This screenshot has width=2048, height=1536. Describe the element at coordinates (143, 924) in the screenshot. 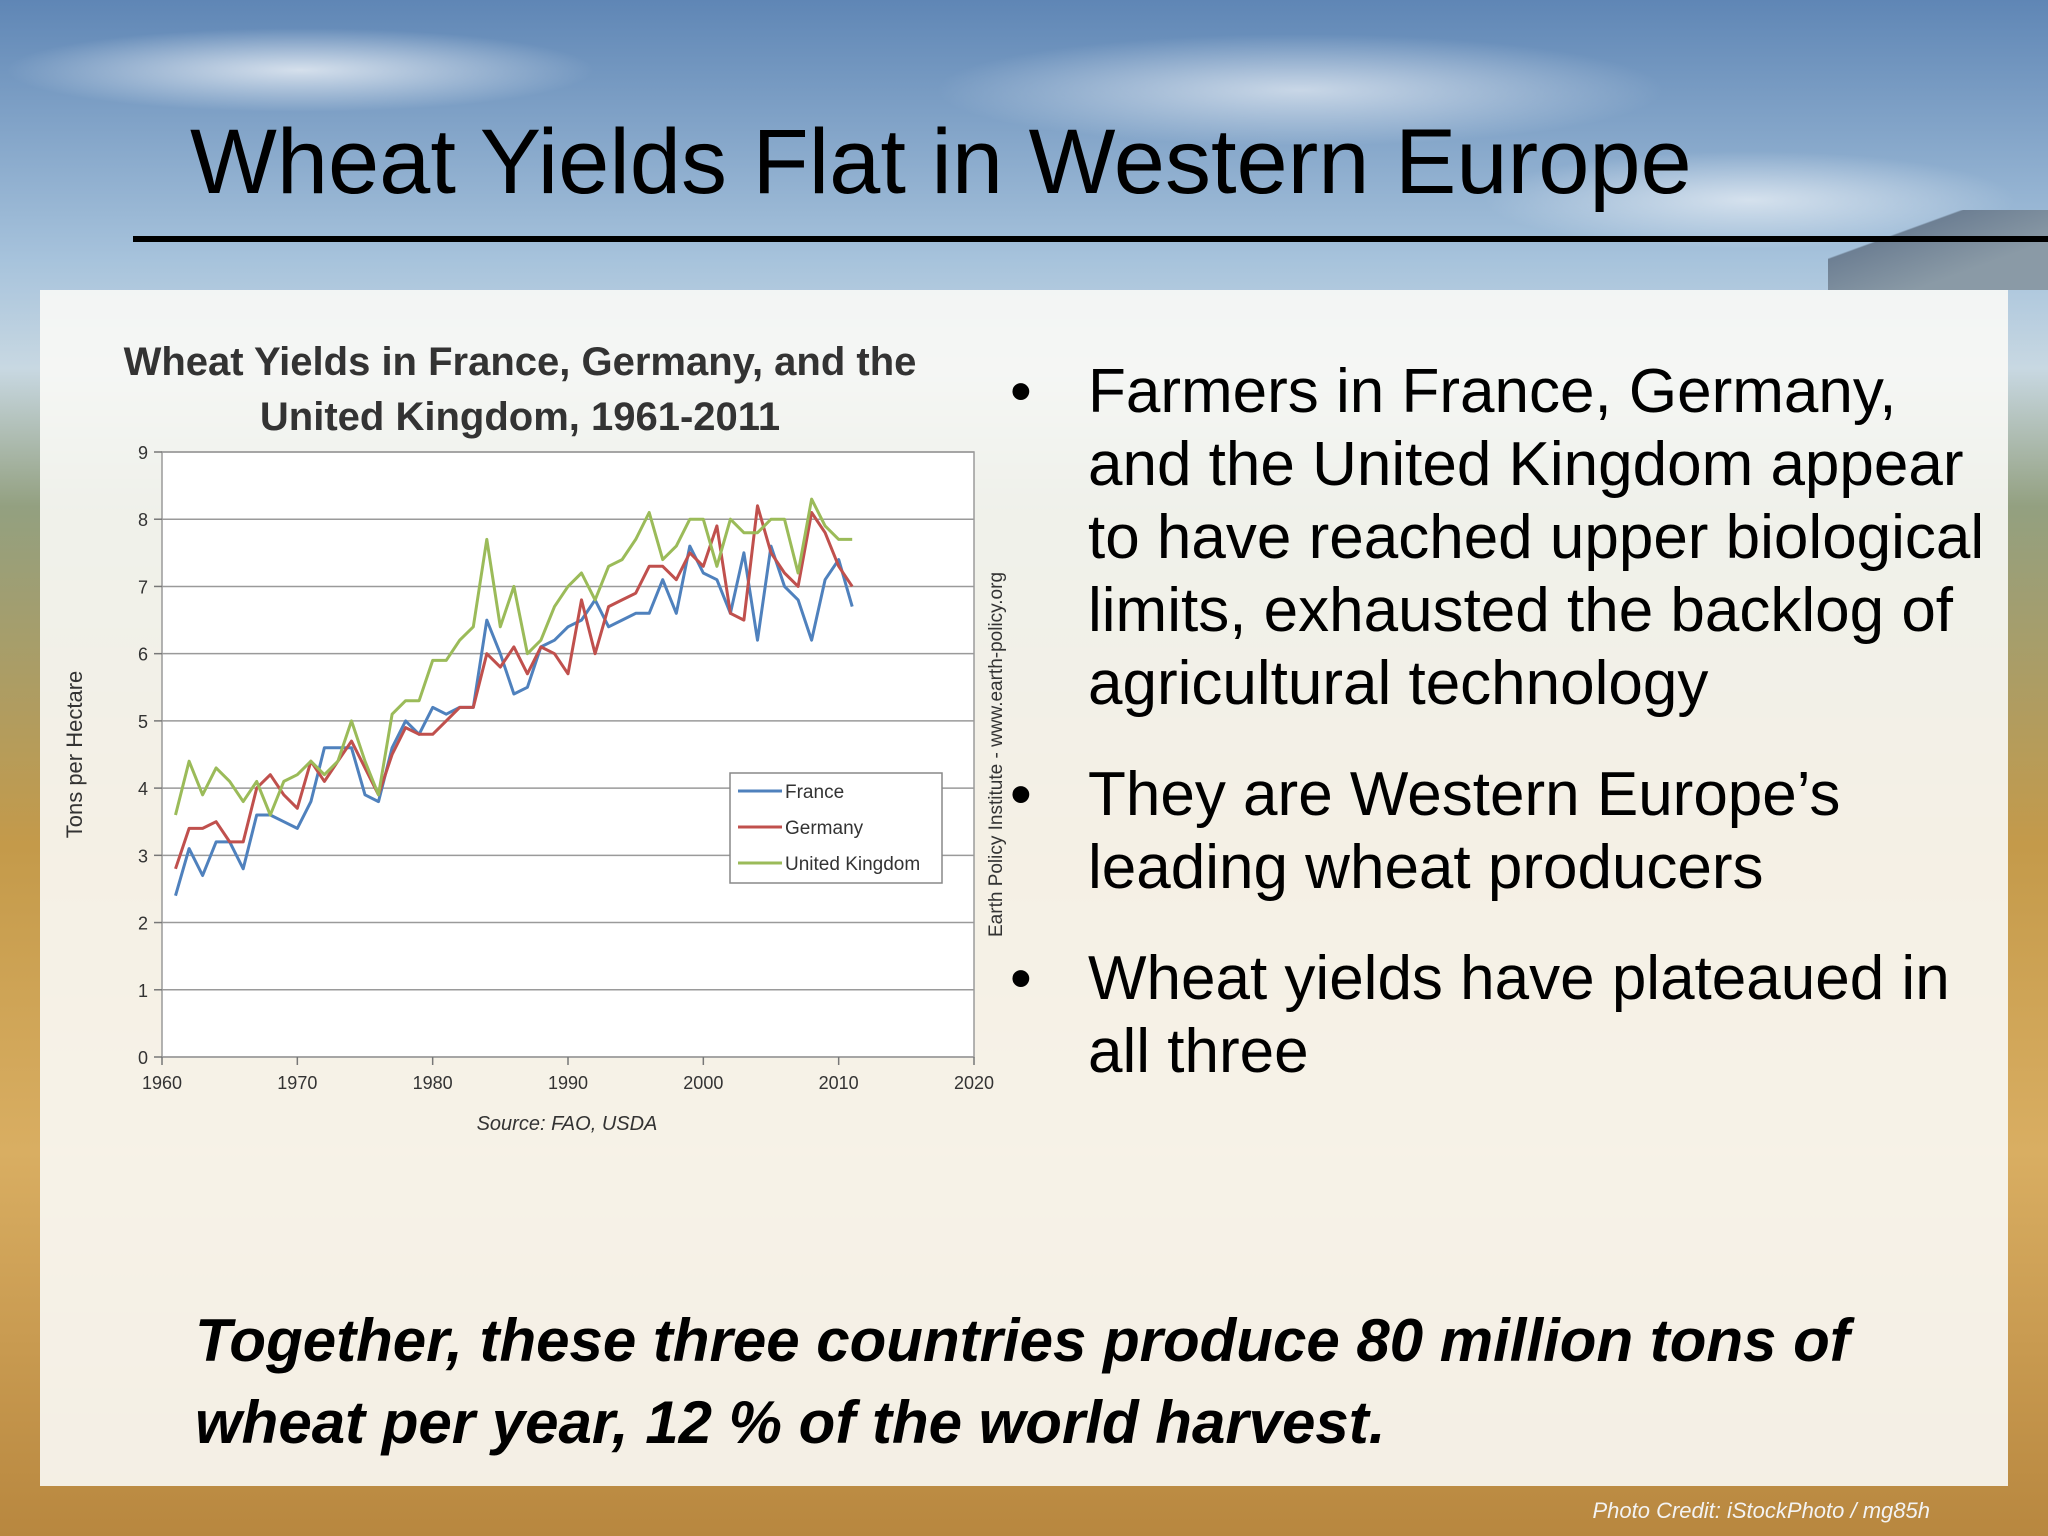

I see `y-tick-label: 2` at that location.